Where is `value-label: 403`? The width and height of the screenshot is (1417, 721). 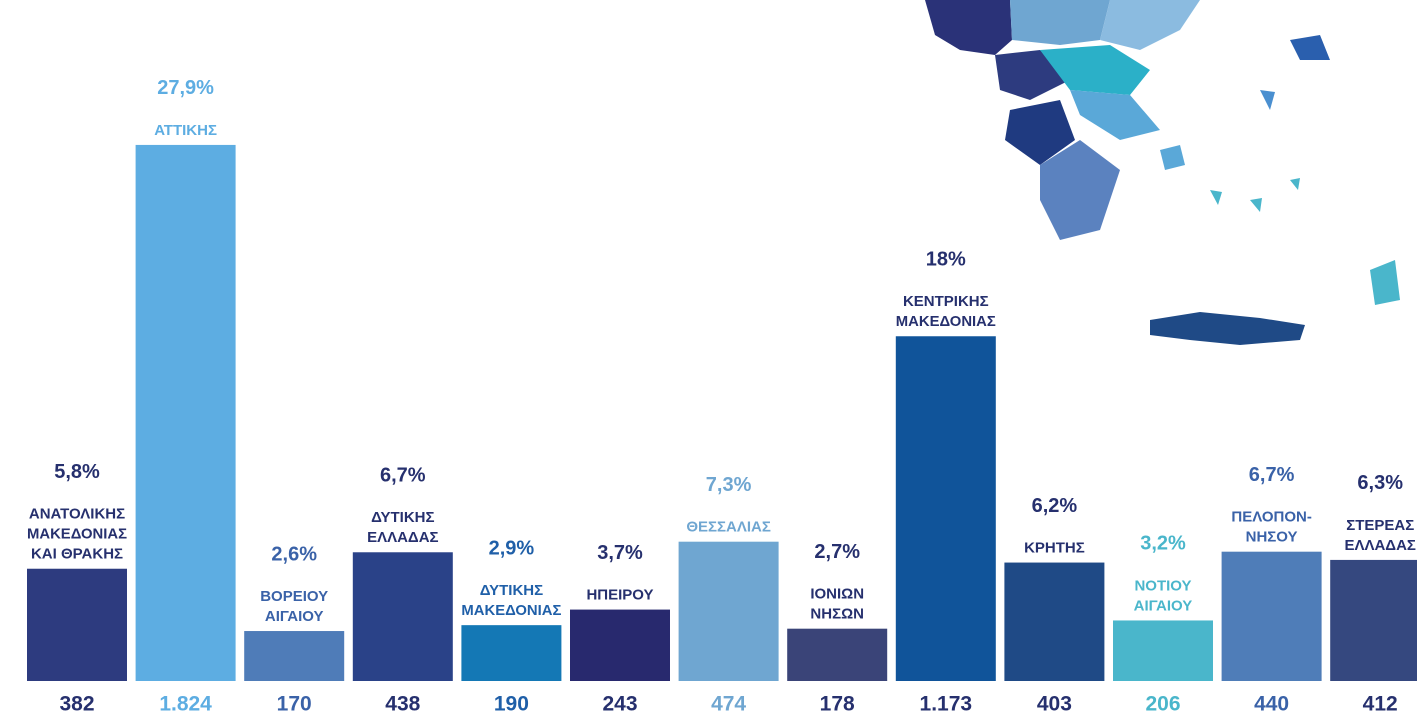
value-label: 403 is located at coordinates (1054, 704).